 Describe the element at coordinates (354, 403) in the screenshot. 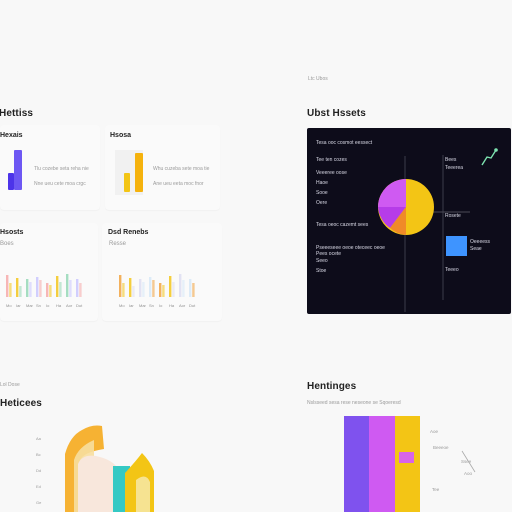

I see `bottom-right-caption: Nslsseed sesa rese neseone se Sqoeresd` at that location.